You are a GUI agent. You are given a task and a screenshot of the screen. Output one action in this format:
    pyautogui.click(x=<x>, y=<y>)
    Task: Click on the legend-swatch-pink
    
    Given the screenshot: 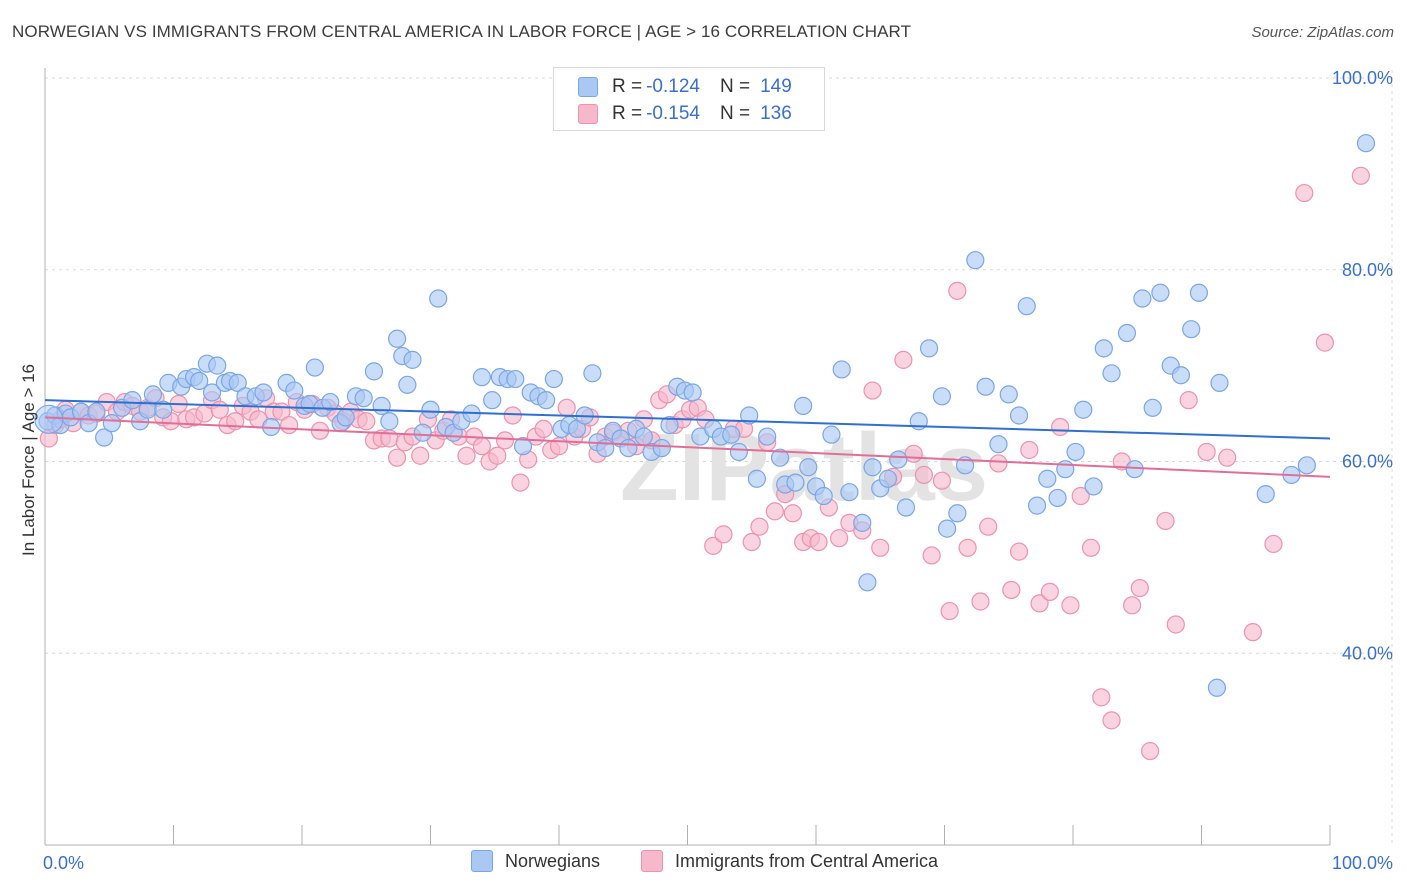 What is the action you would take?
    pyautogui.click(x=588, y=114)
    